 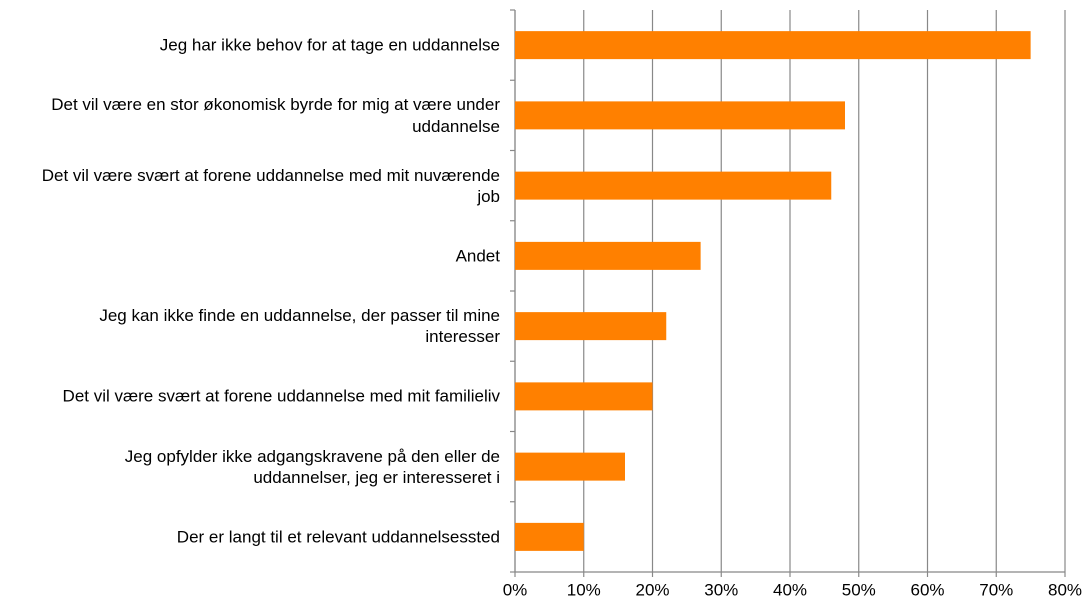 What do you see at coordinates (859, 589) in the screenshot?
I see `x-tick-label: 50%` at bounding box center [859, 589].